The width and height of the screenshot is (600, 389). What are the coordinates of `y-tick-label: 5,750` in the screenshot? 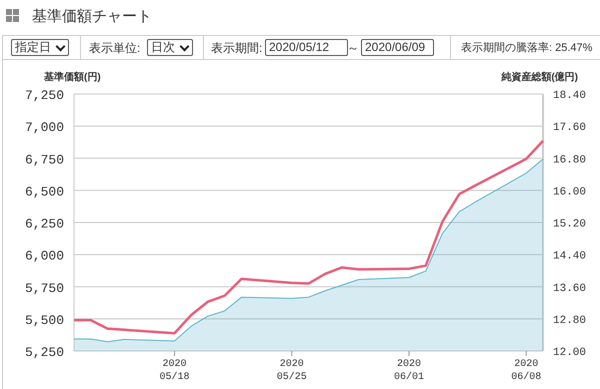 It's located at (44, 288).